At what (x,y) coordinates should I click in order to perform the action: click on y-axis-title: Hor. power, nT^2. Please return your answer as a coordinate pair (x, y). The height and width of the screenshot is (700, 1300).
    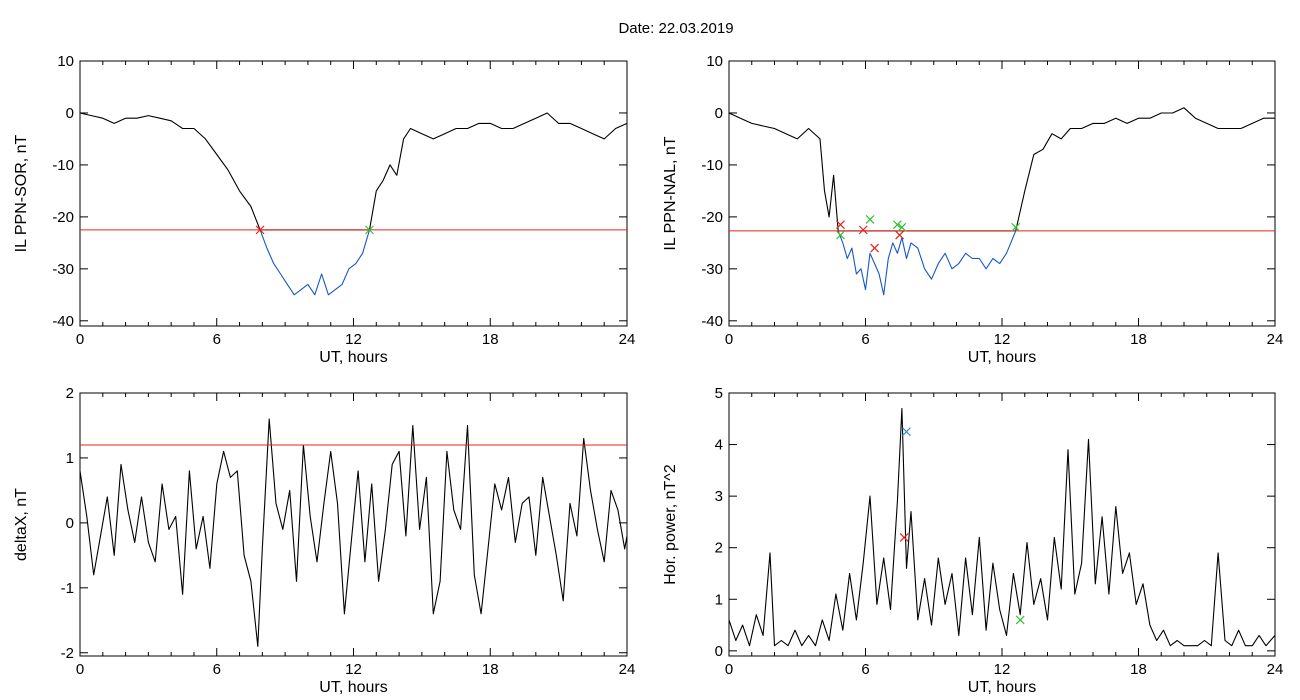
    Looking at the image, I should click on (670, 524).